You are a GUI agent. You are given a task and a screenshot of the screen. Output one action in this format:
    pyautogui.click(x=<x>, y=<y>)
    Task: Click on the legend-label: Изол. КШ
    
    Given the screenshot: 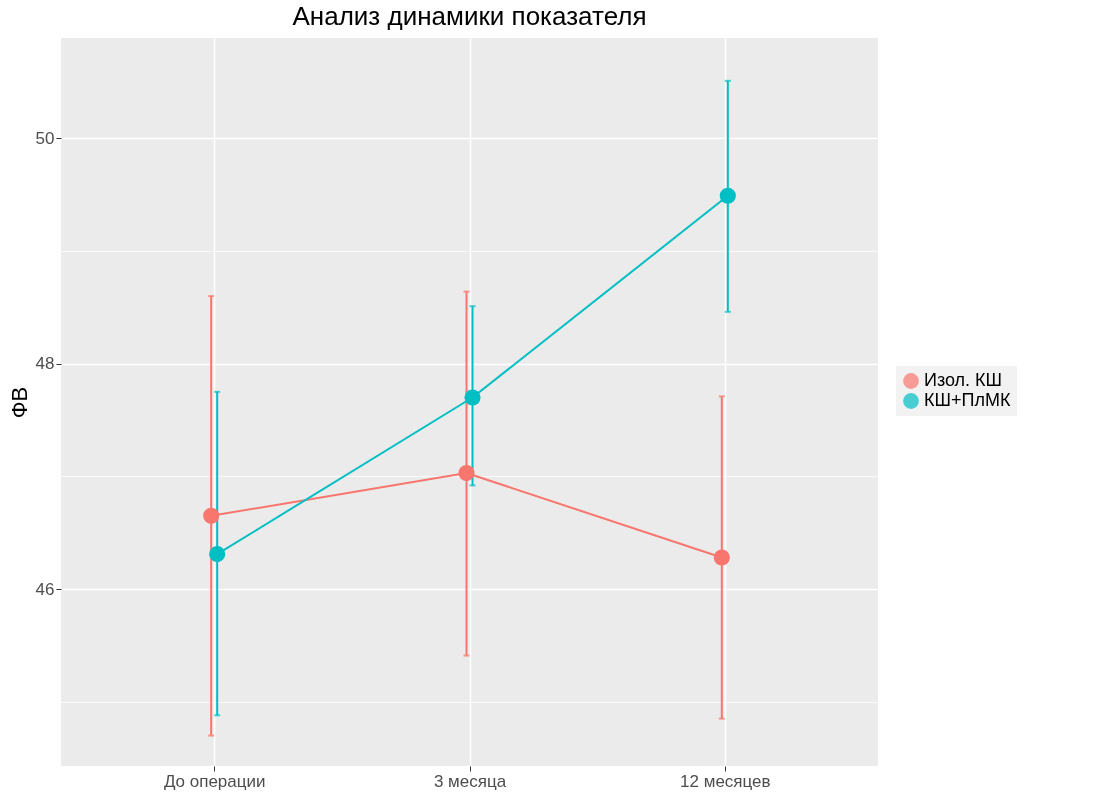 What is the action you would take?
    pyautogui.click(x=963, y=380)
    